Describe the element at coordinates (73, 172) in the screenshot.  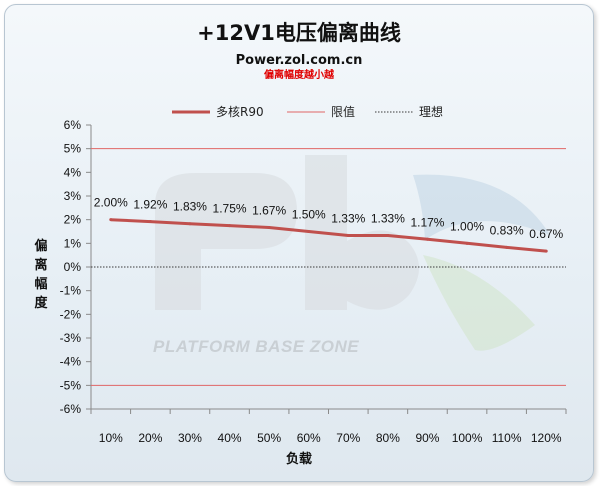
I see `y-tick-label: 4%` at that location.